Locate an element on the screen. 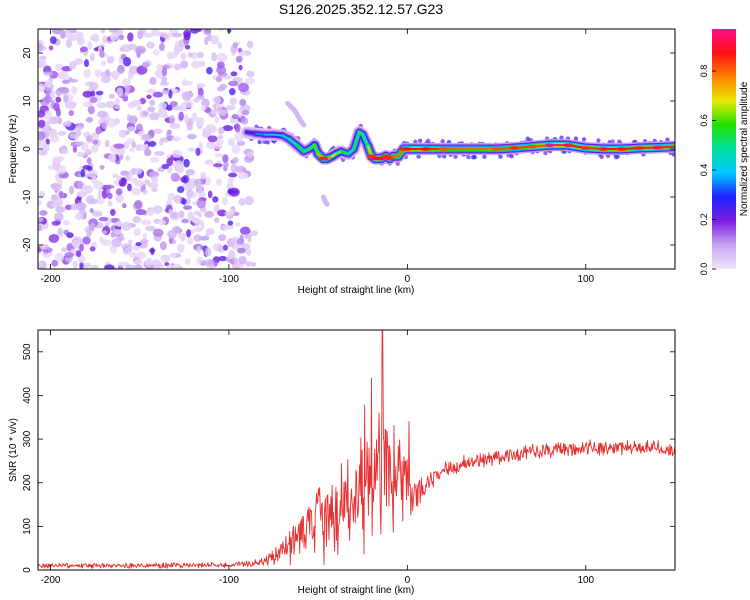 The height and width of the screenshot is (600, 750). y-tick-label: -20 is located at coordinates (27, 244).